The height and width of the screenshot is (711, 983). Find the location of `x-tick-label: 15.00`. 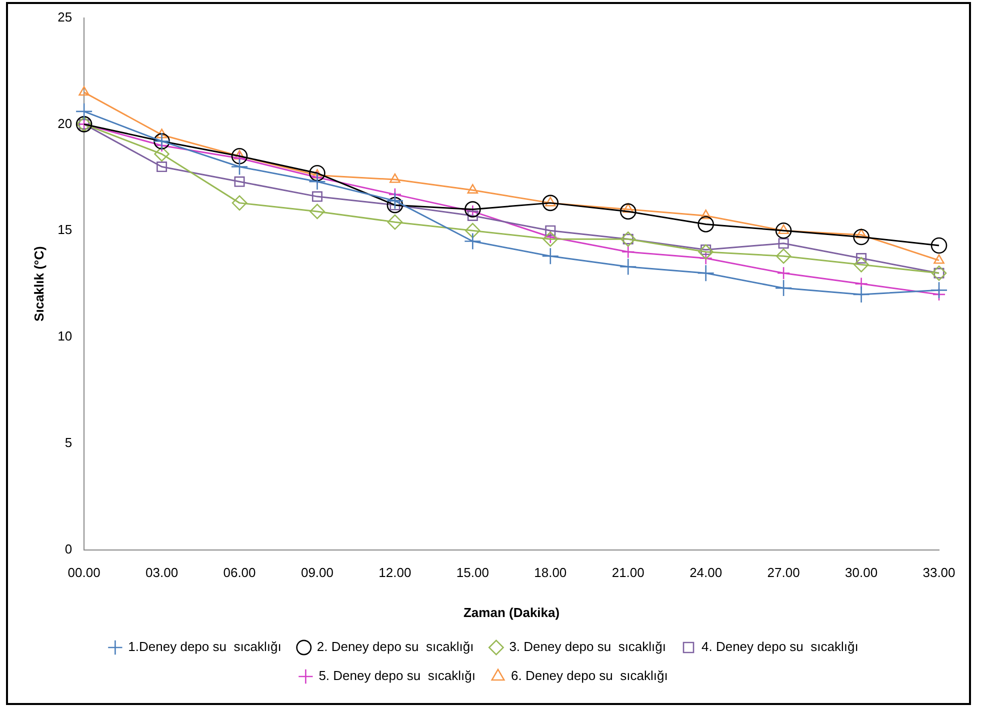

x-tick-label: 15.00 is located at coordinates (472, 572).